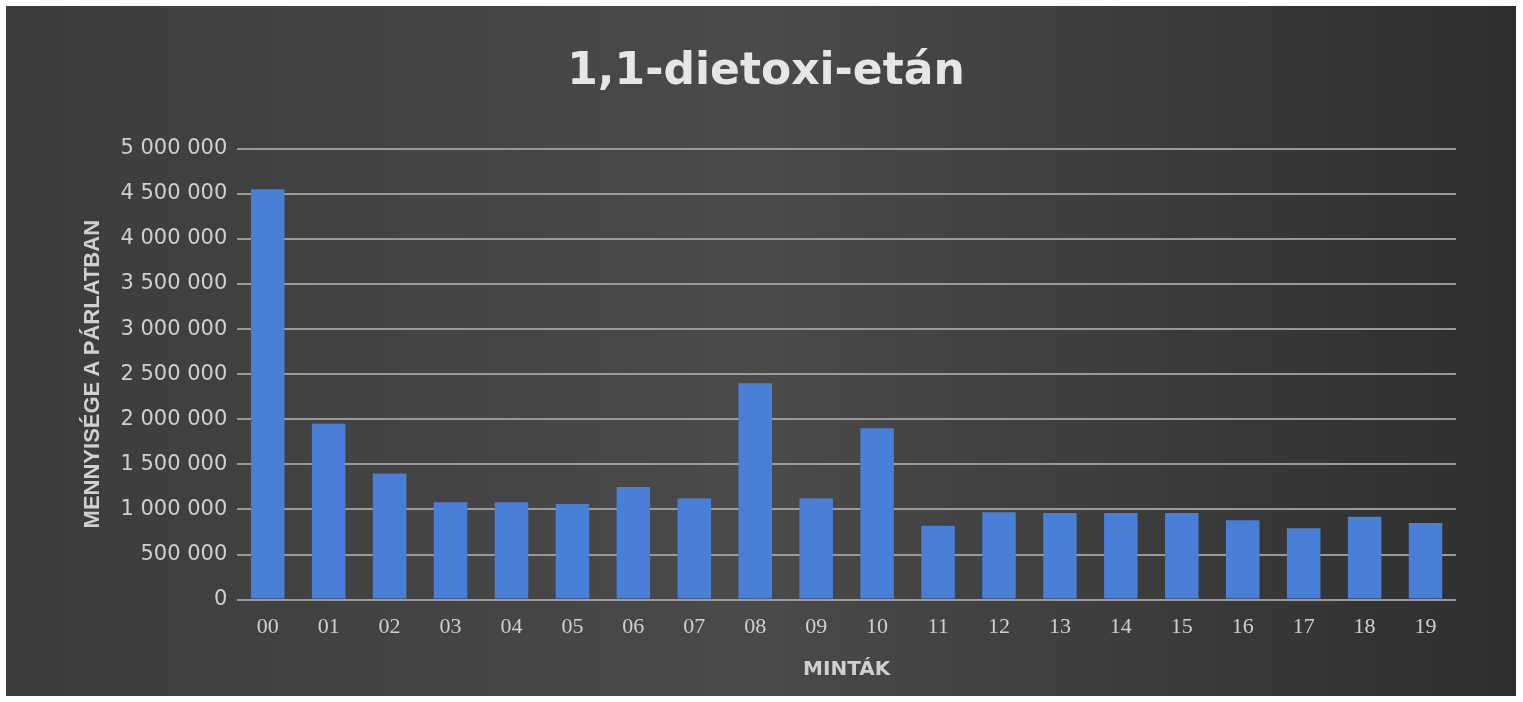 The height and width of the screenshot is (702, 1523). What do you see at coordinates (1242, 625) in the screenshot?
I see `x-tick-label: 16` at bounding box center [1242, 625].